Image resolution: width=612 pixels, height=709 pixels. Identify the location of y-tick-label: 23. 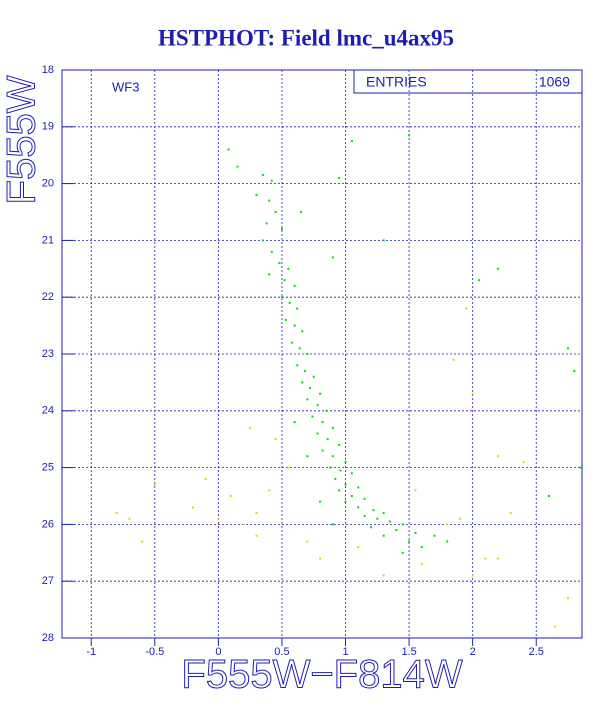
(48, 354).